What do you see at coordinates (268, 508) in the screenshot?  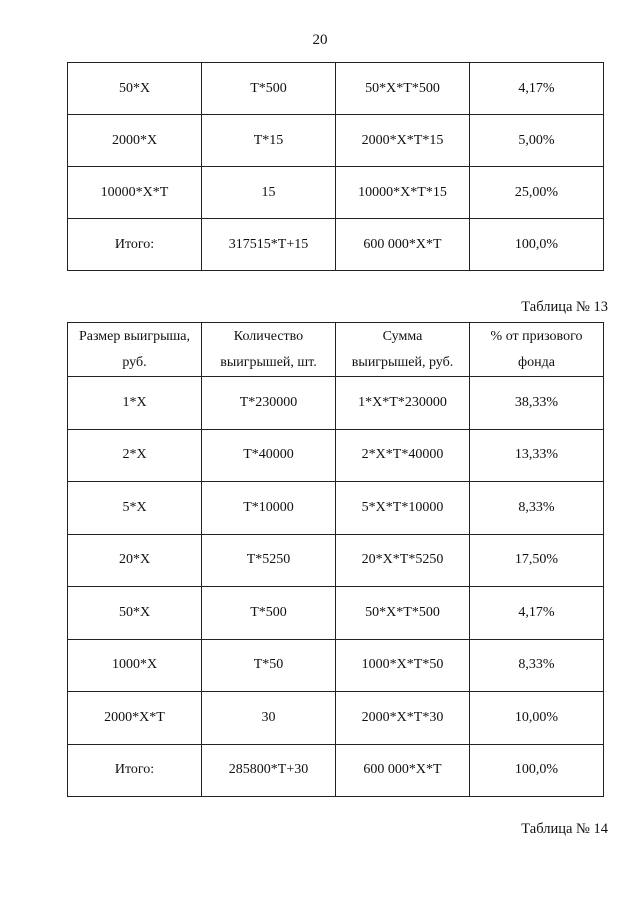 I see `table-cell: T*10000` at bounding box center [268, 508].